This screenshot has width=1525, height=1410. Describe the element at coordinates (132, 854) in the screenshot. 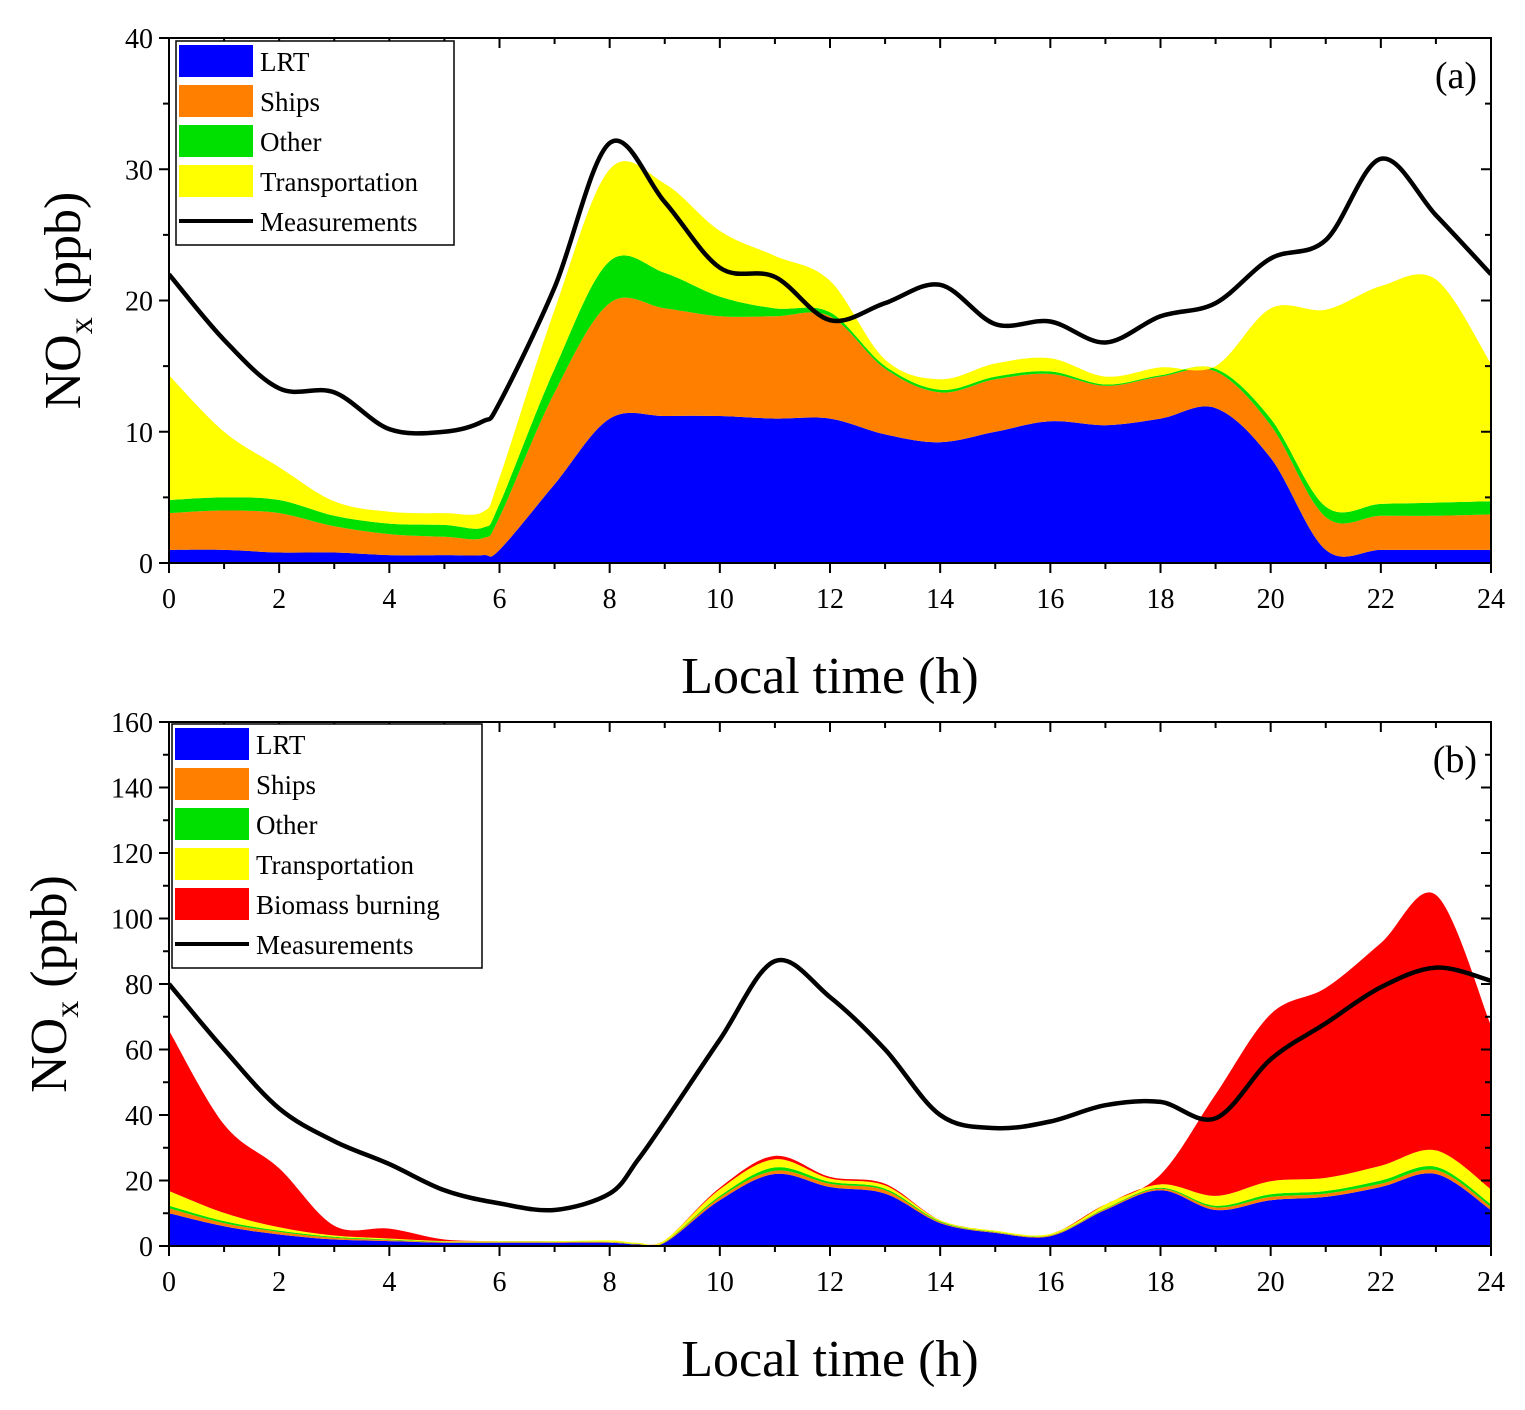

I see `y-tick-label: 120` at that location.